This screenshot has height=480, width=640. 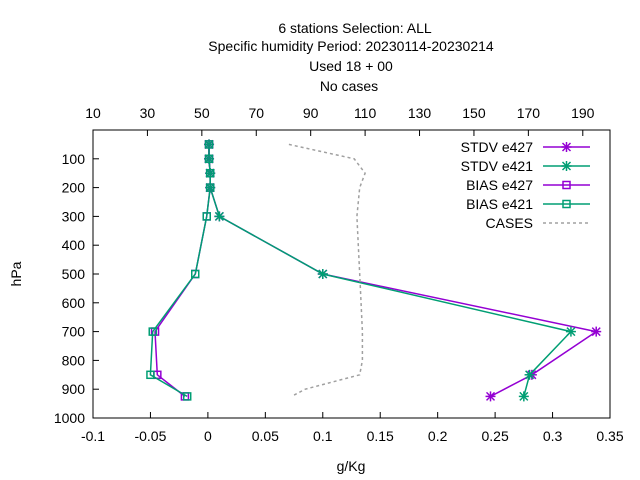 I want to click on legend-label: STDV e421, so click(x=497, y=166).